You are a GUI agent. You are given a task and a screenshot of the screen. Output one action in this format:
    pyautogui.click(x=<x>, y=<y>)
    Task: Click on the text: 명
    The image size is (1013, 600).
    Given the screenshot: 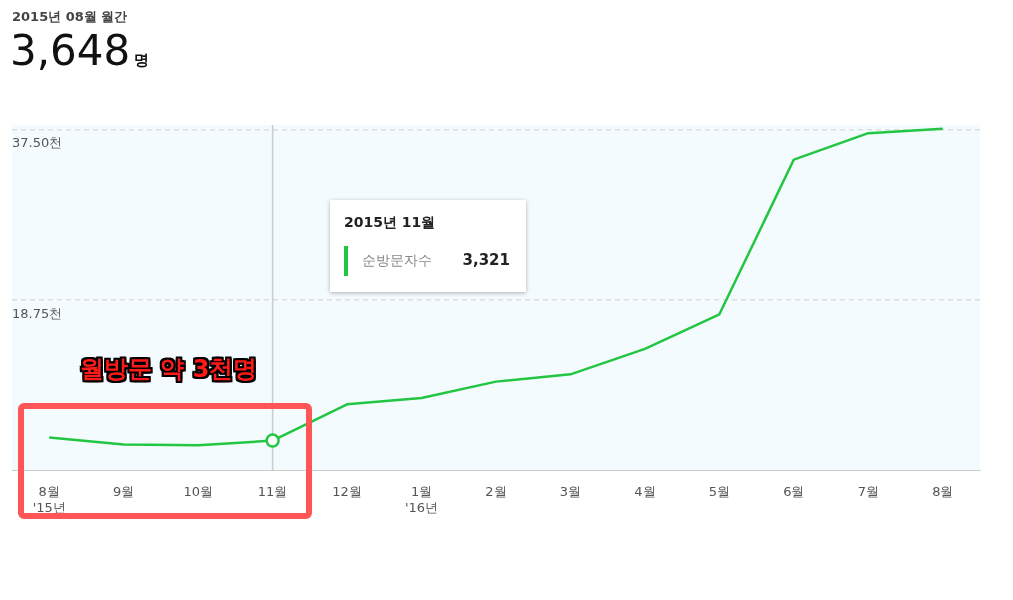 What is the action you would take?
    pyautogui.click(x=142, y=60)
    